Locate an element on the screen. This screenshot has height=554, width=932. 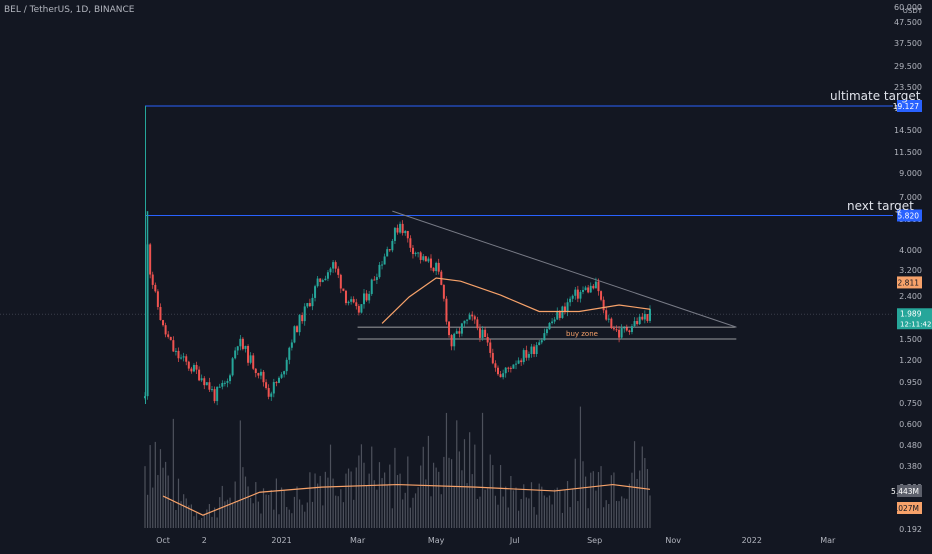
volume-ma-tag-box is located at coordinates (909, 508).